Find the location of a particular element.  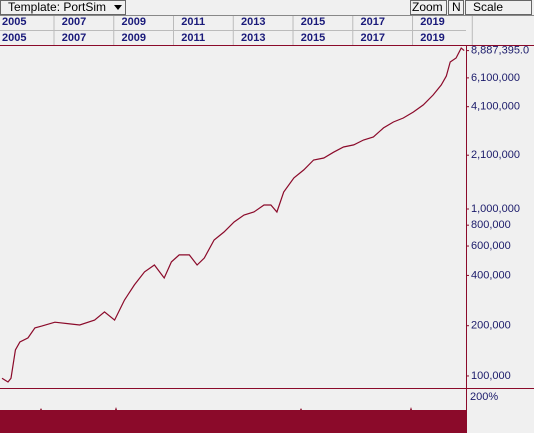

dropdown-arrow is located at coordinates (118, 7).